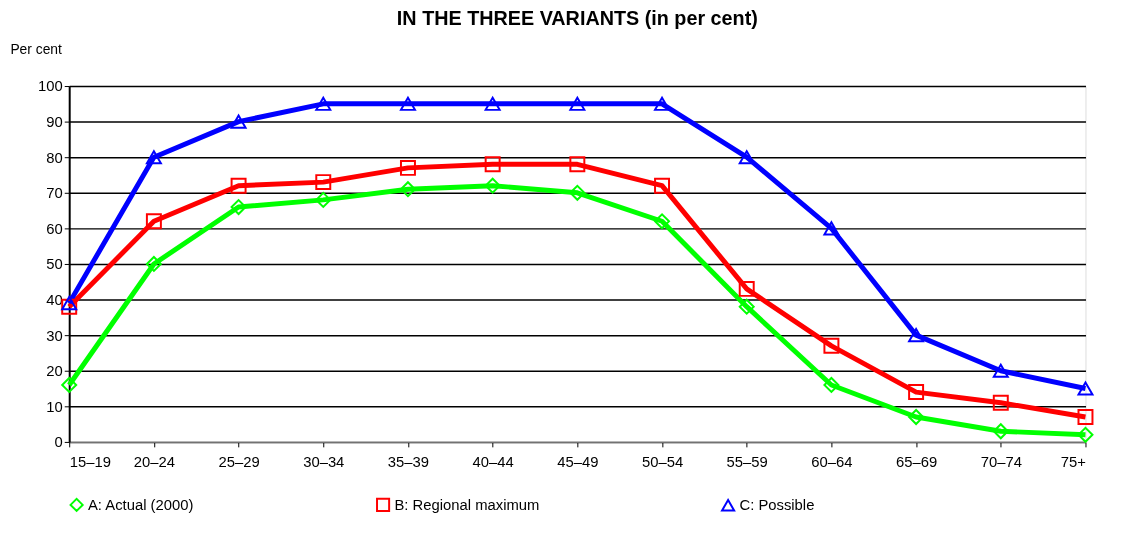 Image resolution: width=1127 pixels, height=553 pixels. I want to click on chart-title: IN THE THREE VARIANTS (in per cent), so click(577, 17).